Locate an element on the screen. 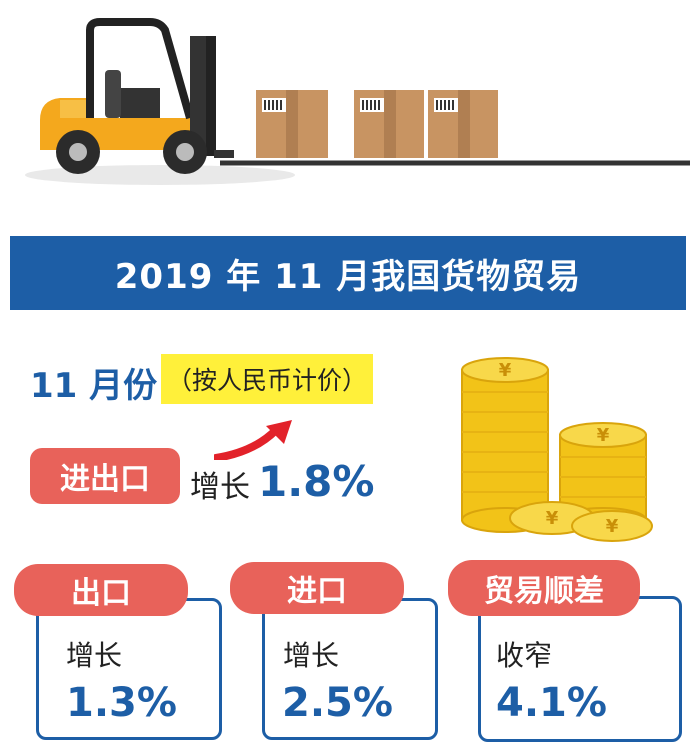 The image size is (696, 746). gold-coin-stack-icon: ¥ ¥ ¥ ¥ is located at coordinates (557, 449).